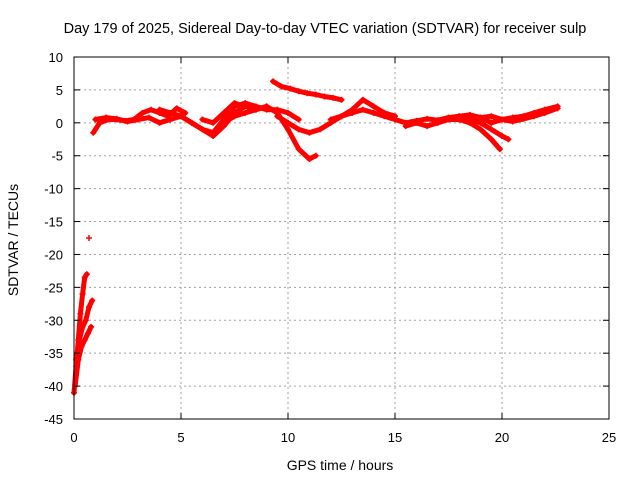  What do you see at coordinates (453, 134) in the screenshot?
I see `series-track-line` at bounding box center [453, 134].